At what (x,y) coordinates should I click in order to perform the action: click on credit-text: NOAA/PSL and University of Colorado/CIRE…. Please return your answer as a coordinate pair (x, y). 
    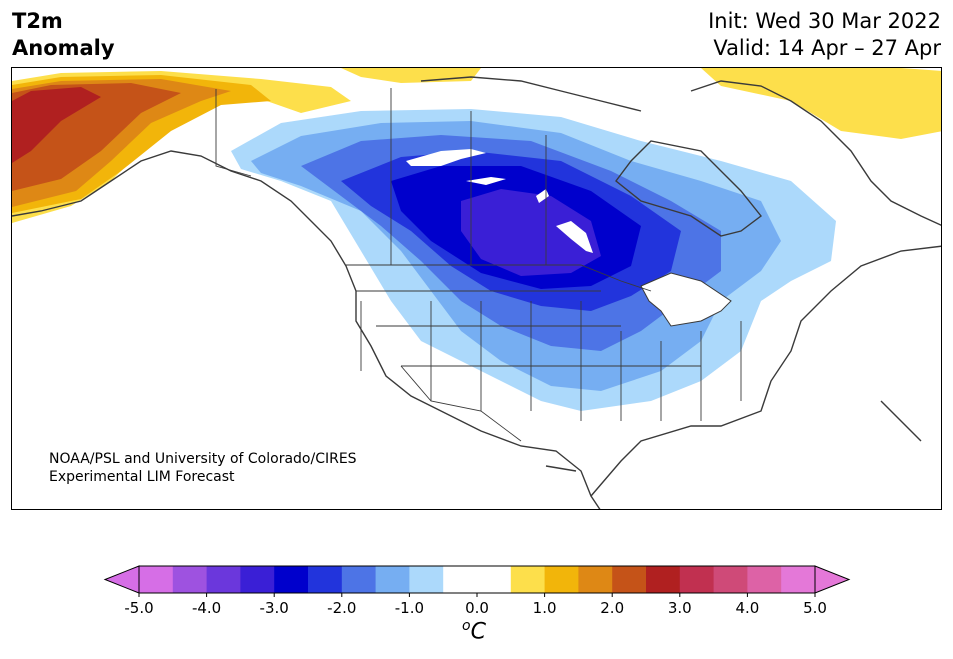
    Looking at the image, I should click on (203, 468).